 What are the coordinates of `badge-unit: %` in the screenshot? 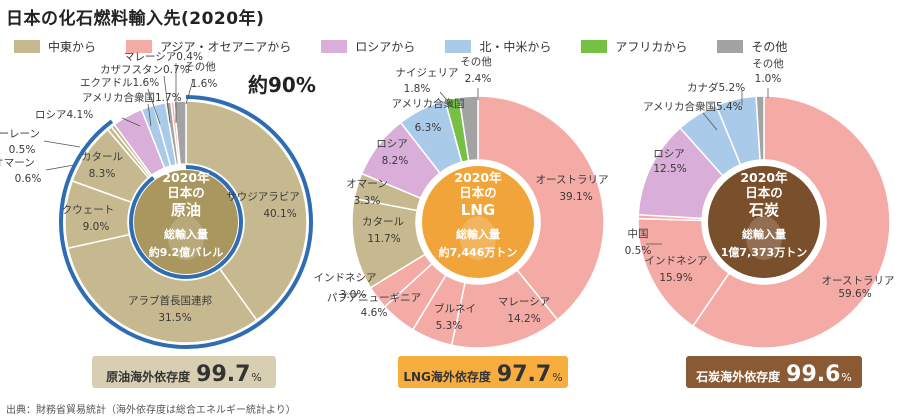 It's located at (256, 377).